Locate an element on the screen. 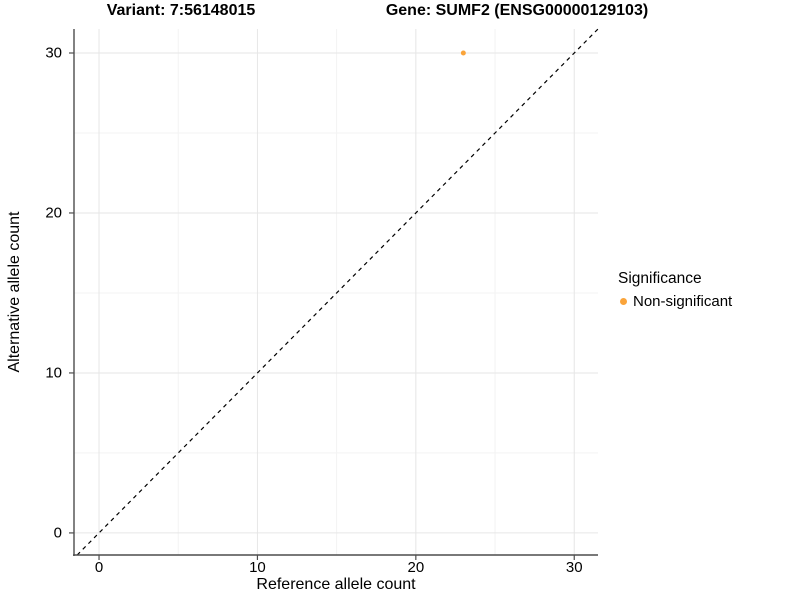 This screenshot has width=800, height=600. data-point is located at coordinates (463, 53).